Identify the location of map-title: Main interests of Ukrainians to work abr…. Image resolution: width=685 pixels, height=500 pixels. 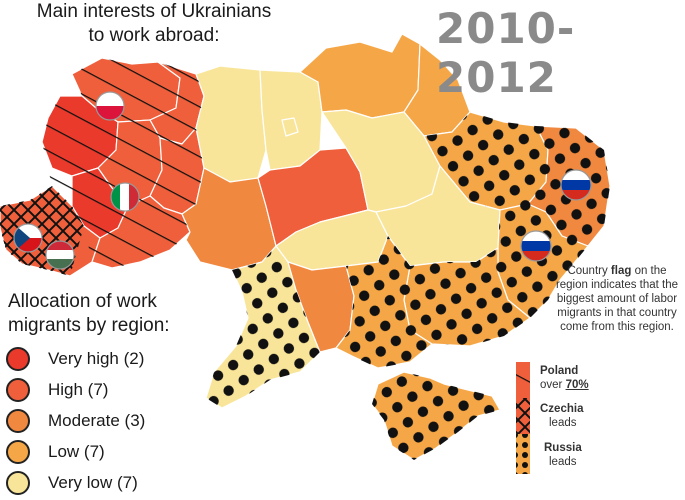
(154, 24).